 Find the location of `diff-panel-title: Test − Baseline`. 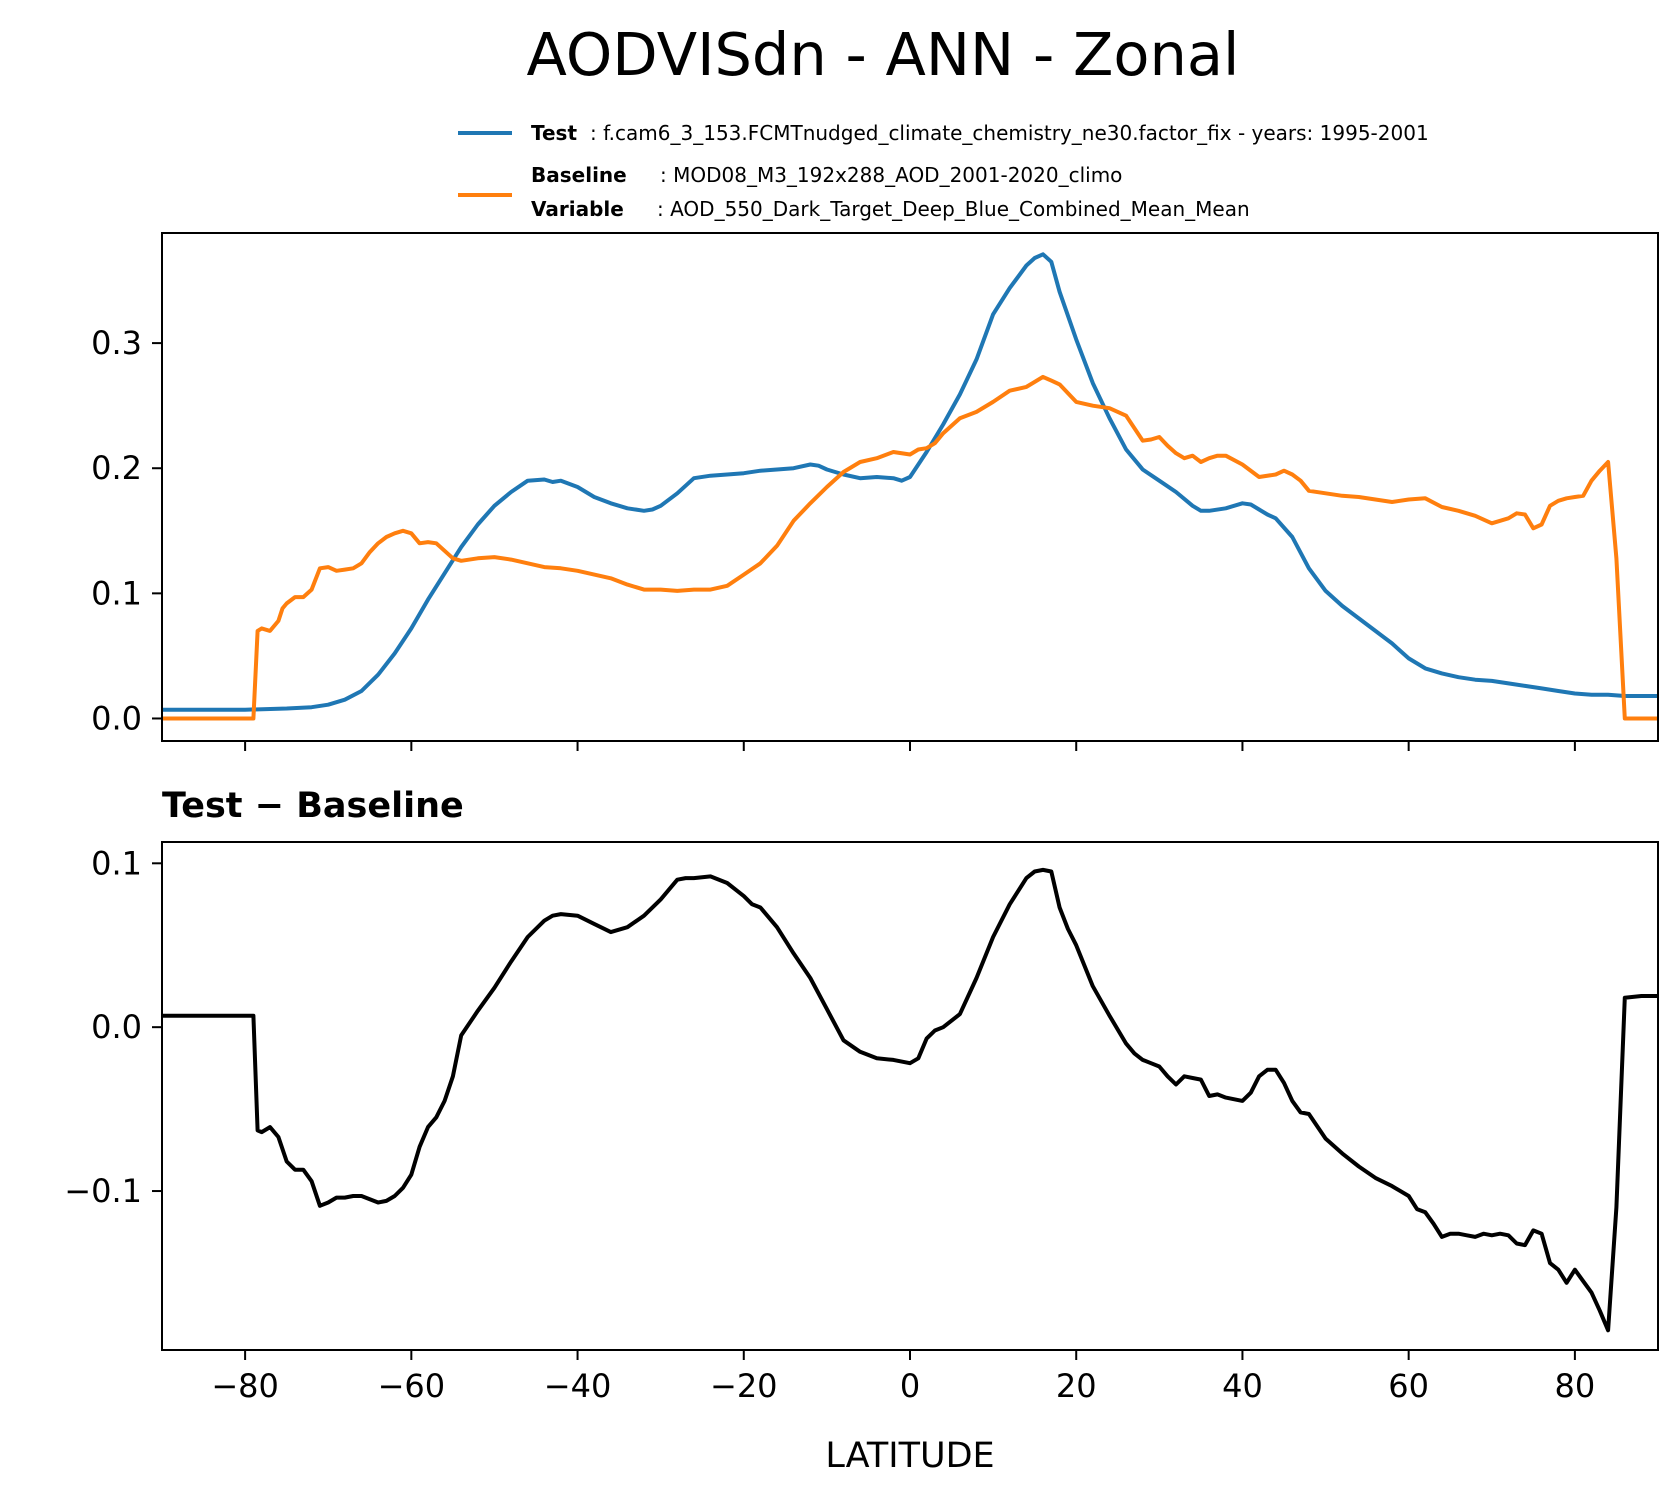

diff-panel-title: Test − Baseline is located at coordinates (313, 806).